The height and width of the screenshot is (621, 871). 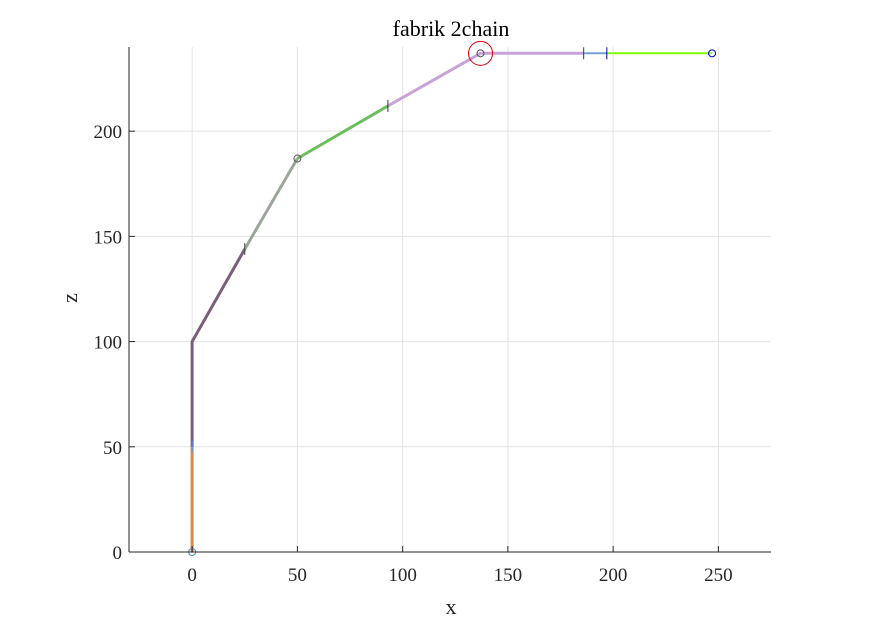 What do you see at coordinates (402, 575) in the screenshot?
I see `x-tick-label: 100` at bounding box center [402, 575].